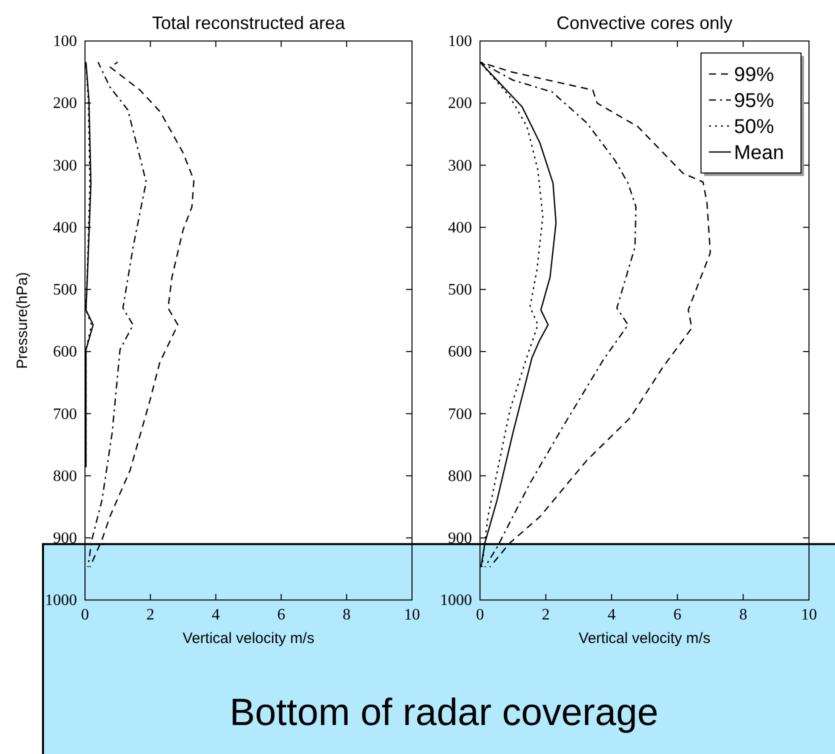  Describe the element at coordinates (644, 23) in the screenshot. I see `chart-title: Convective cores only` at that location.